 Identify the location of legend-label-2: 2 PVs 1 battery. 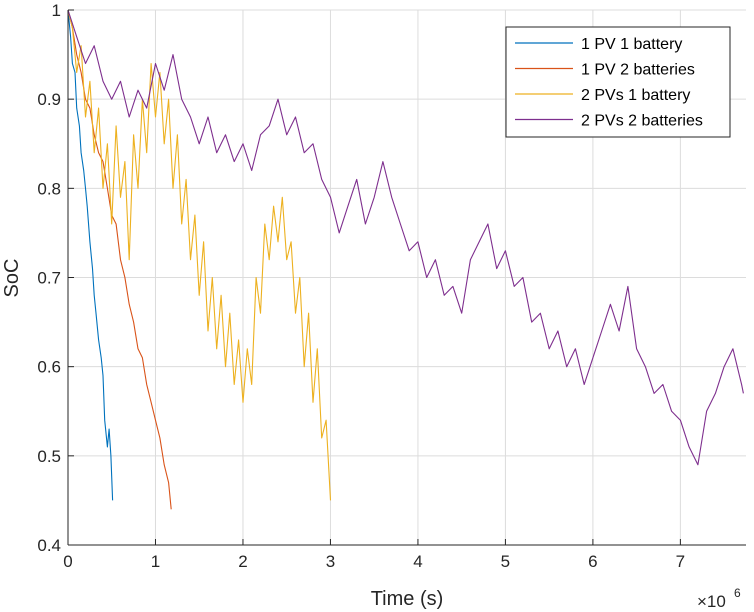
(635, 95).